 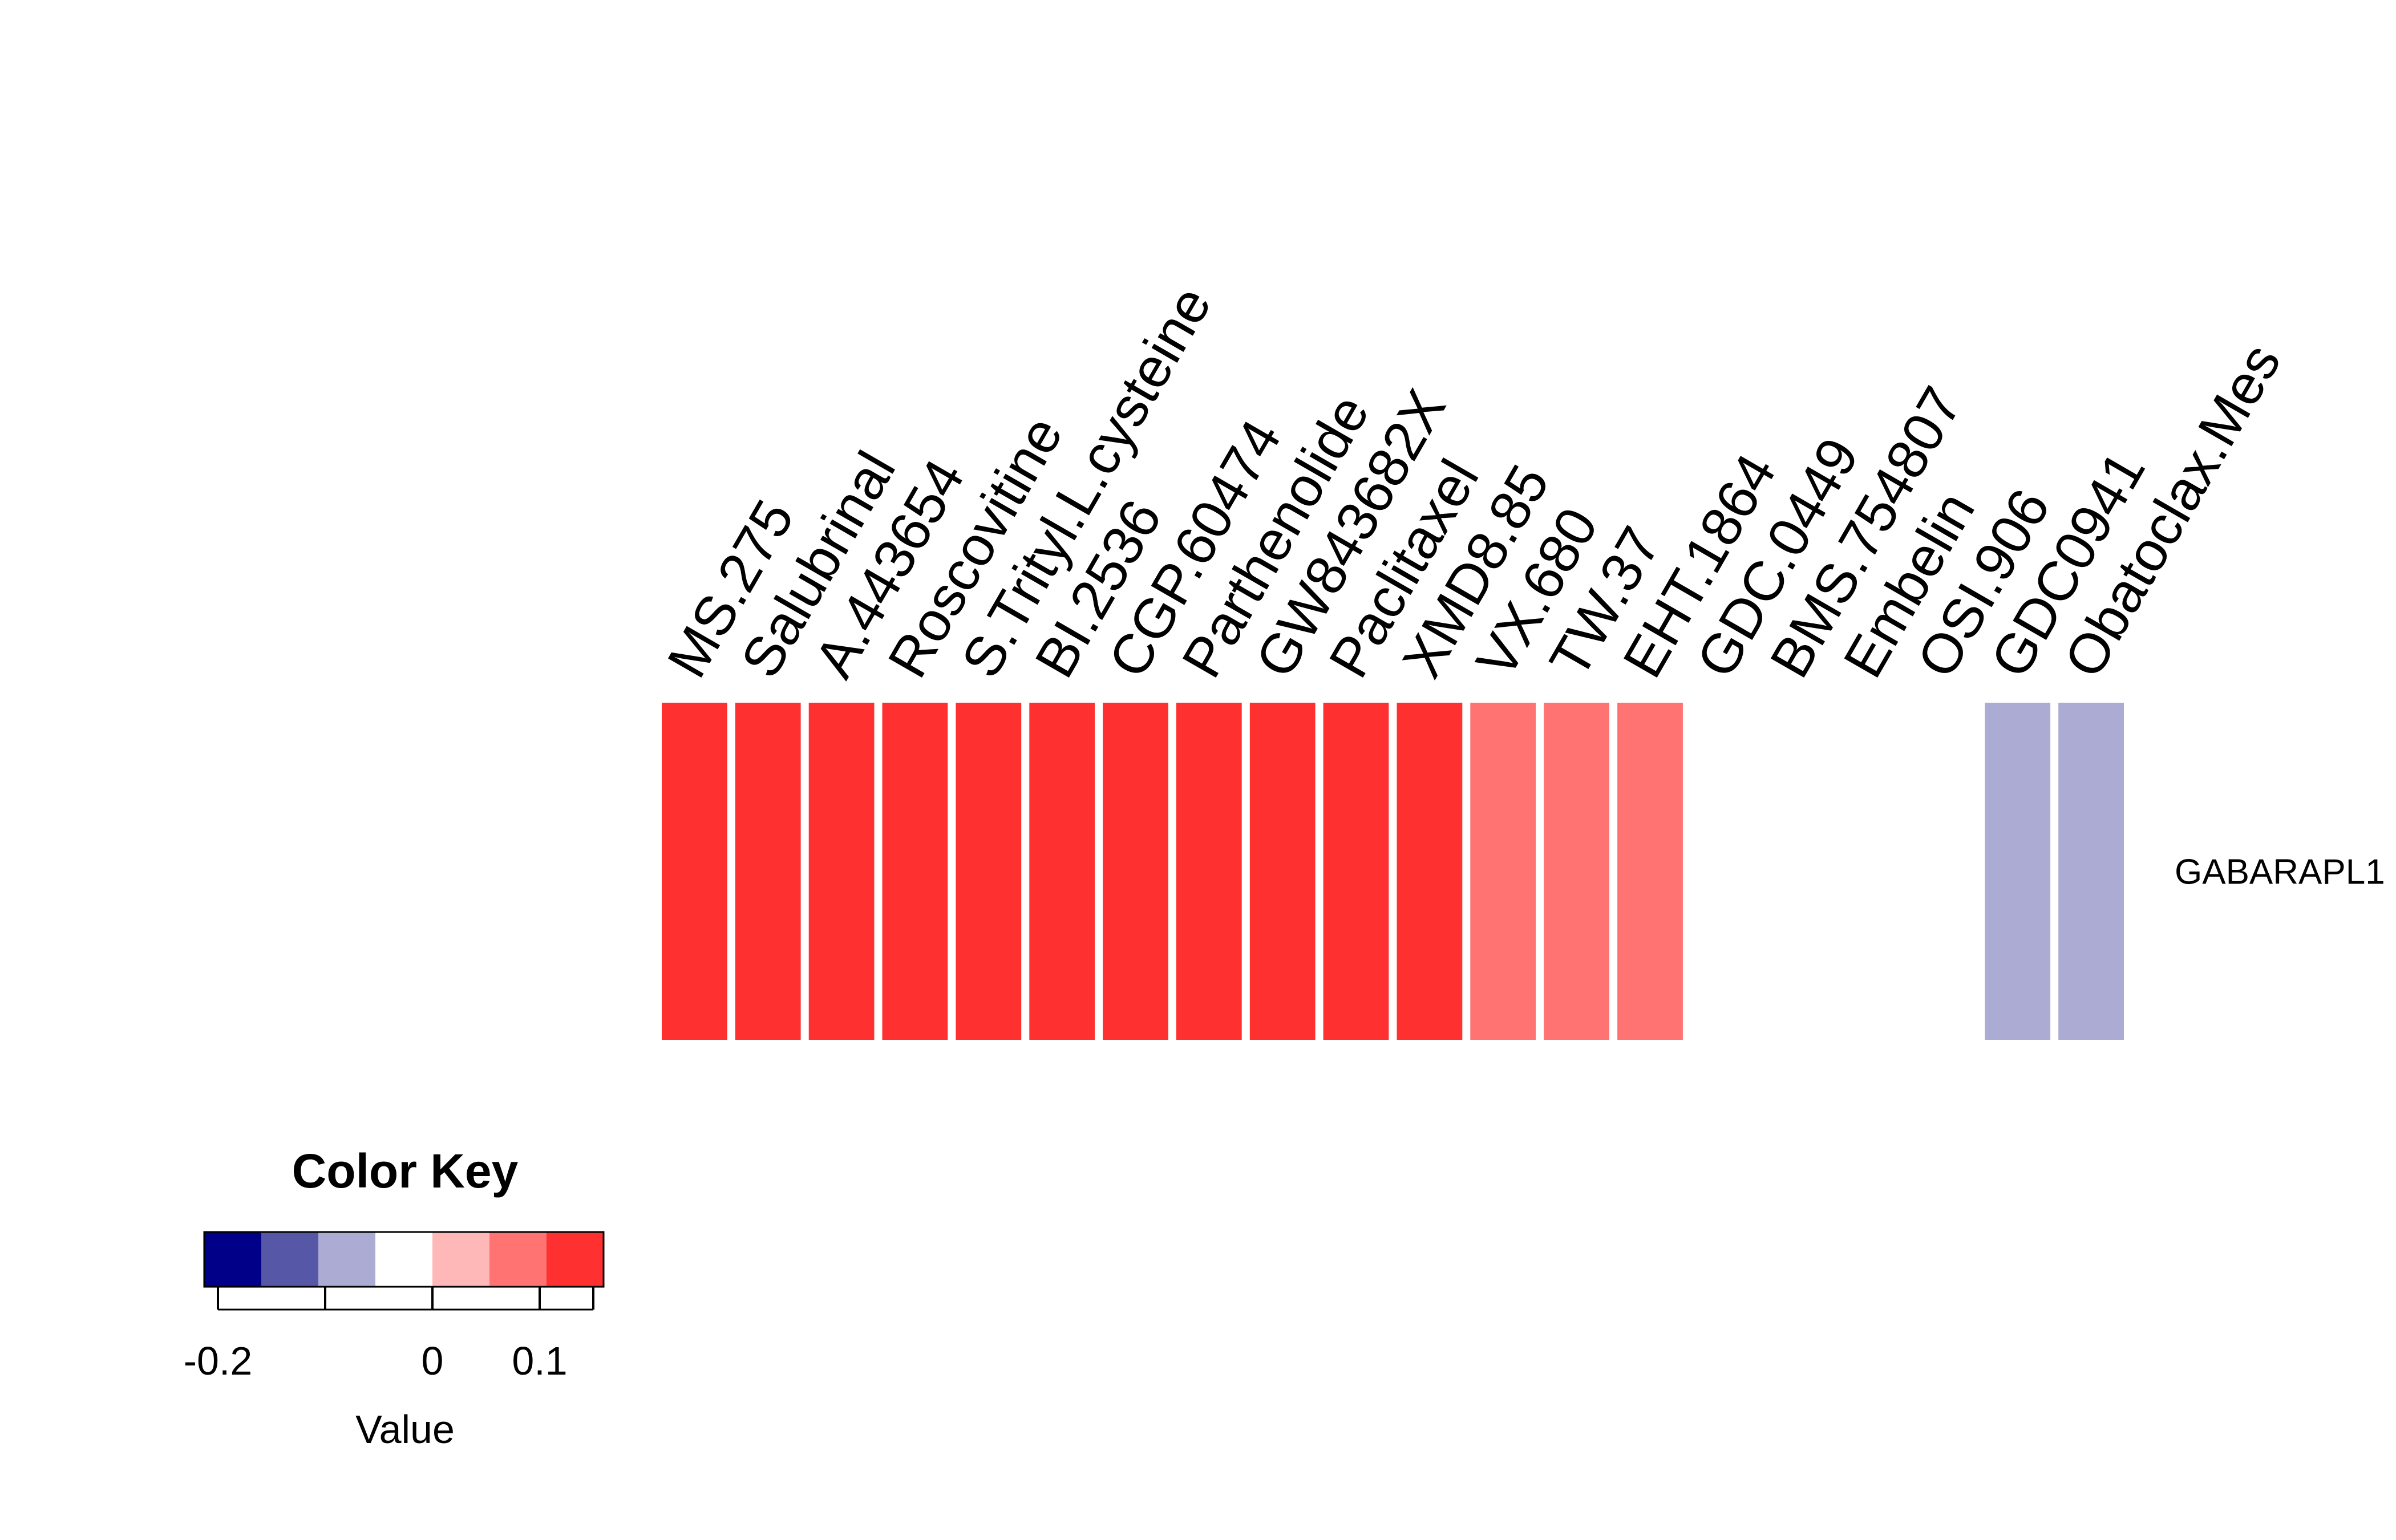 I want to click on color-key-border, so click(x=404, y=1260).